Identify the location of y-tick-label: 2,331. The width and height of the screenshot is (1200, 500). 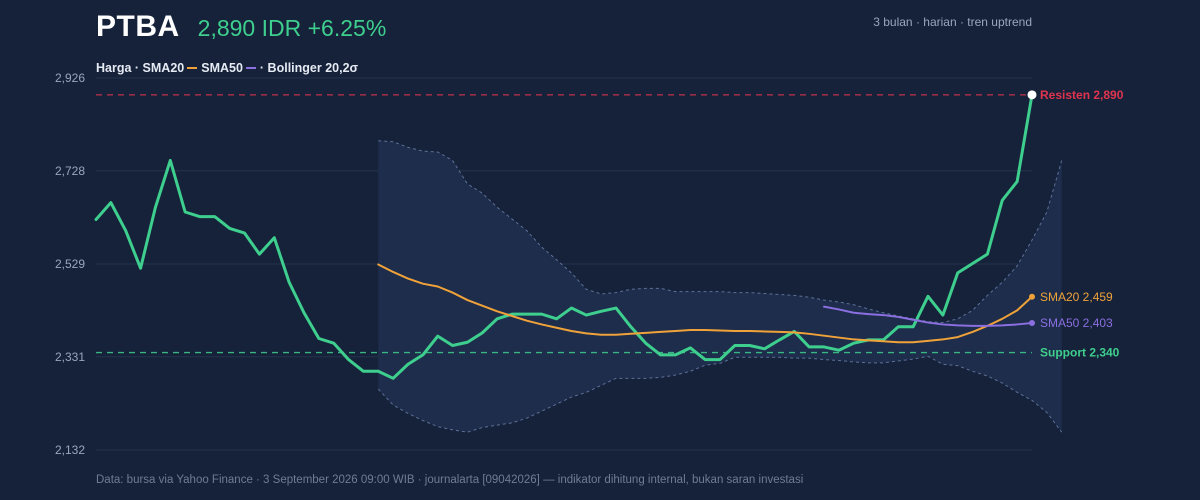
(70, 357).